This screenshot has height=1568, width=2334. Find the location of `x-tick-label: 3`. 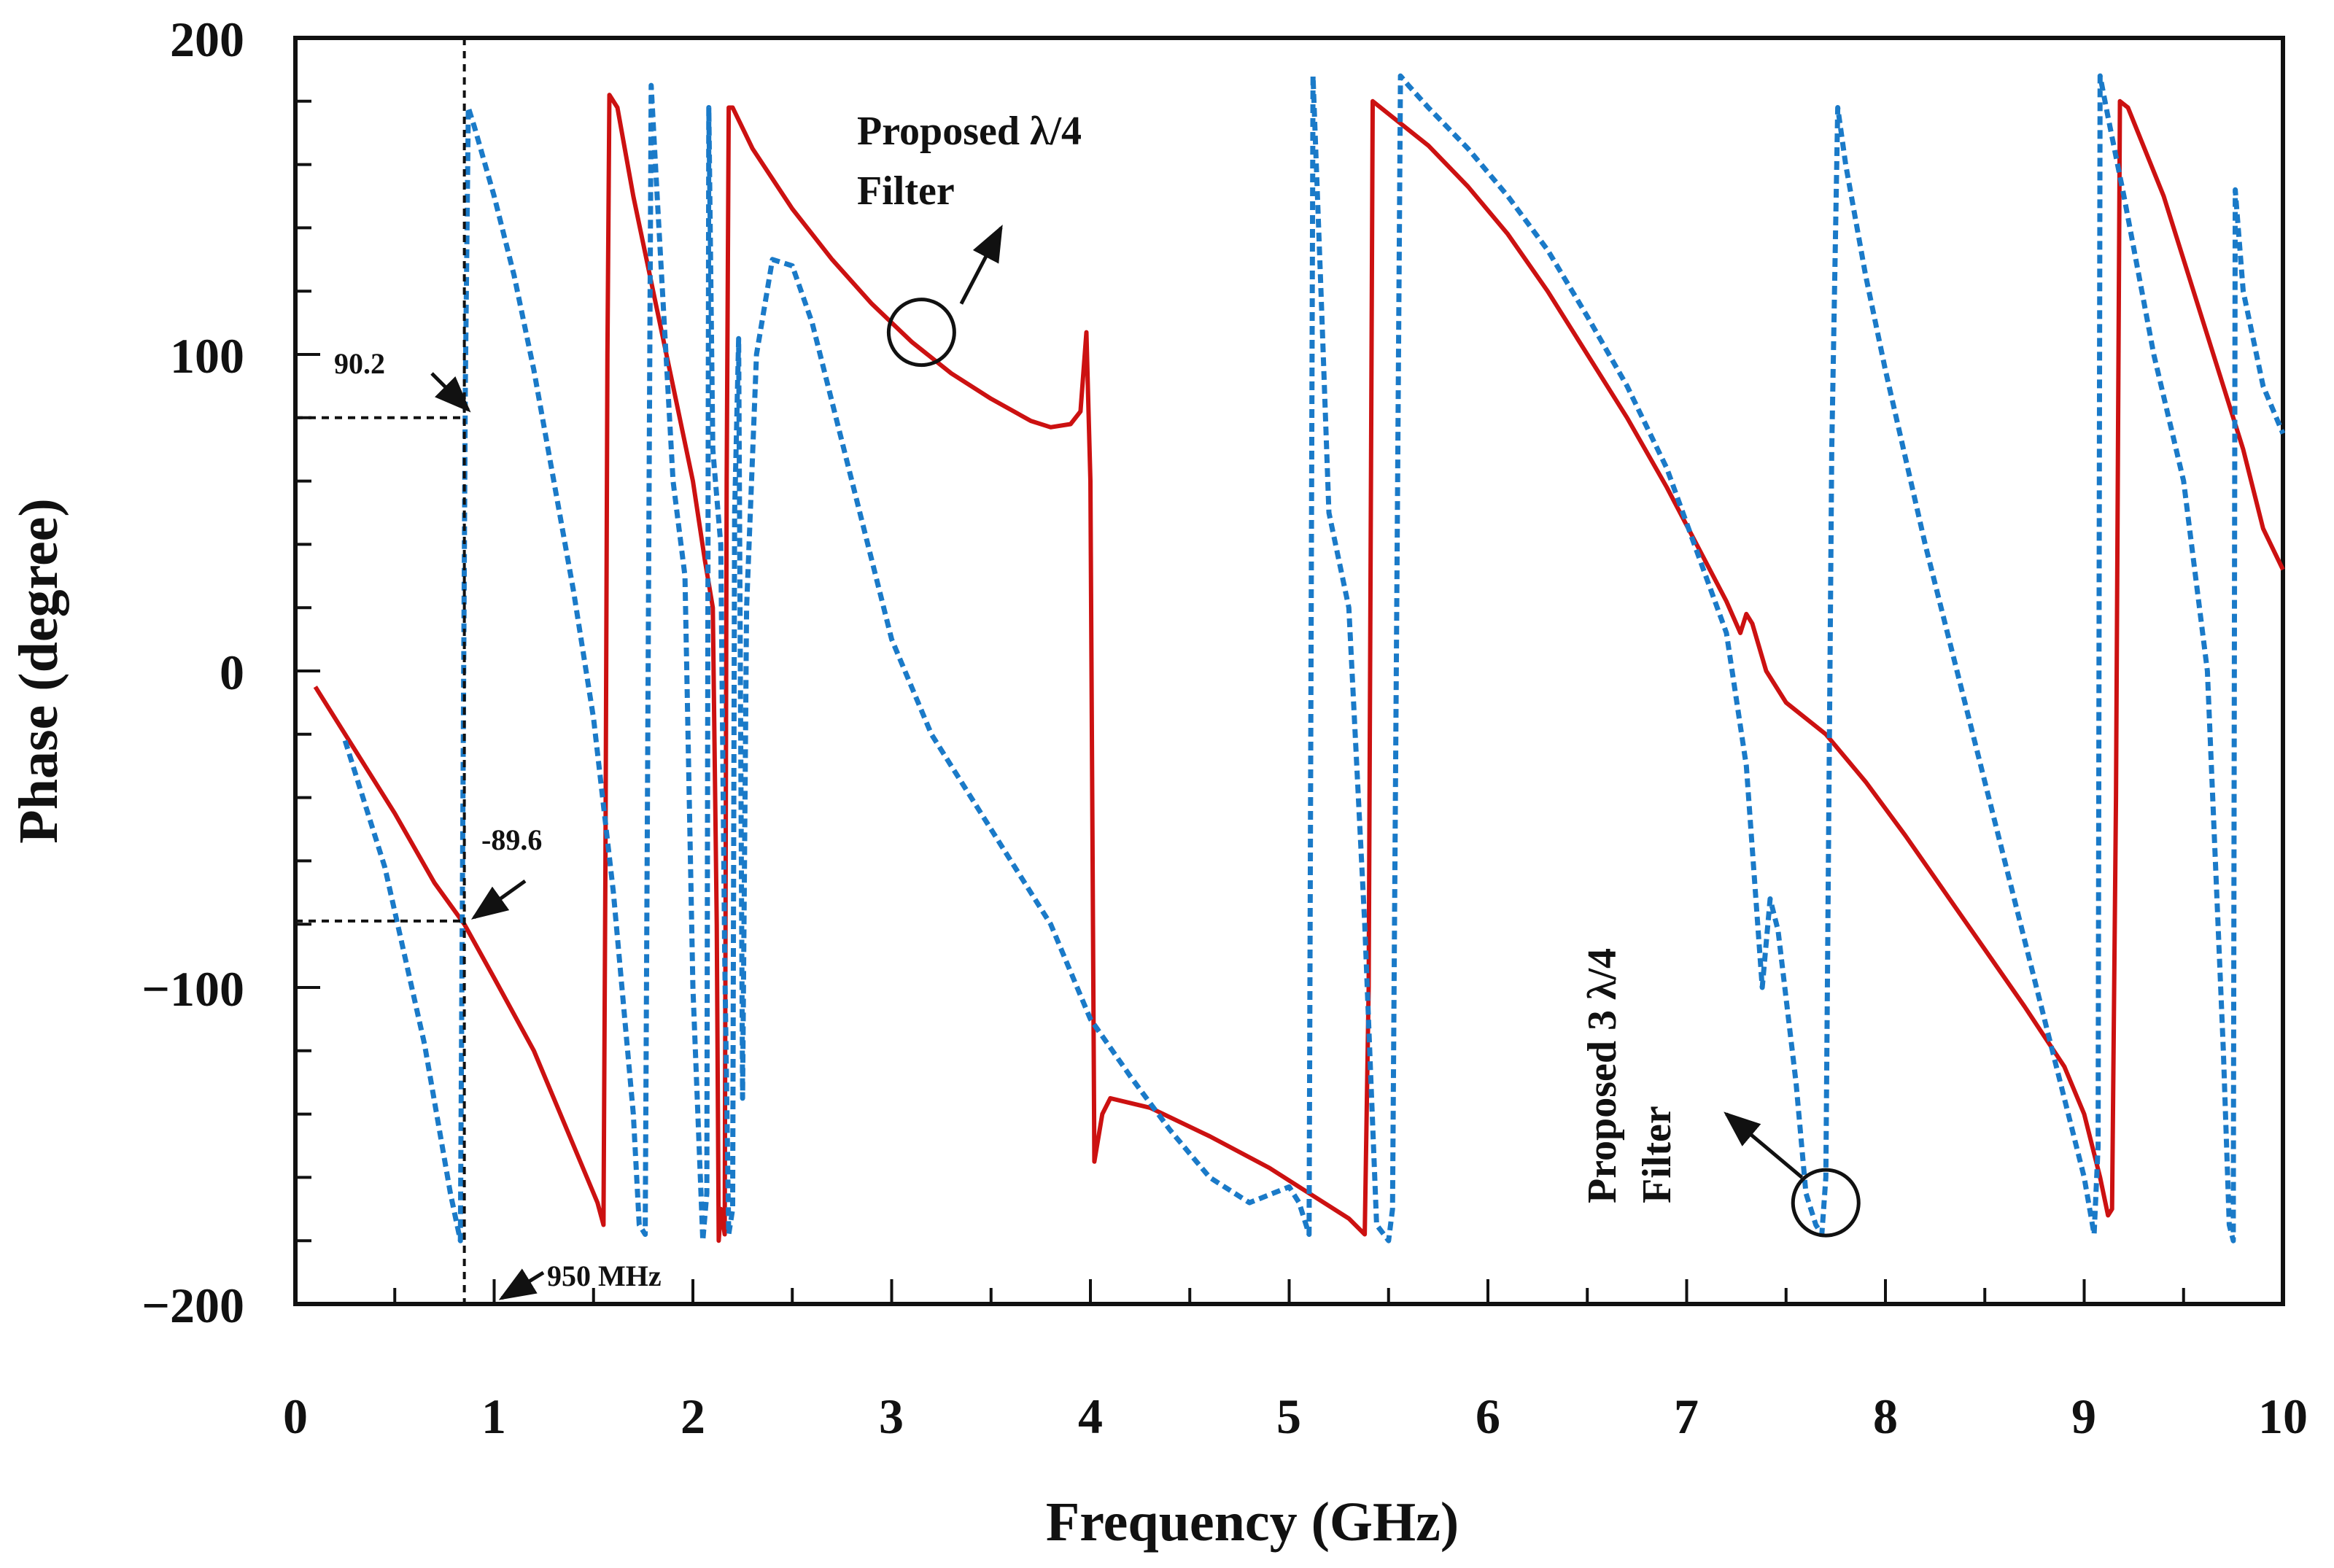

x-tick-label: 3 is located at coordinates (891, 1416).